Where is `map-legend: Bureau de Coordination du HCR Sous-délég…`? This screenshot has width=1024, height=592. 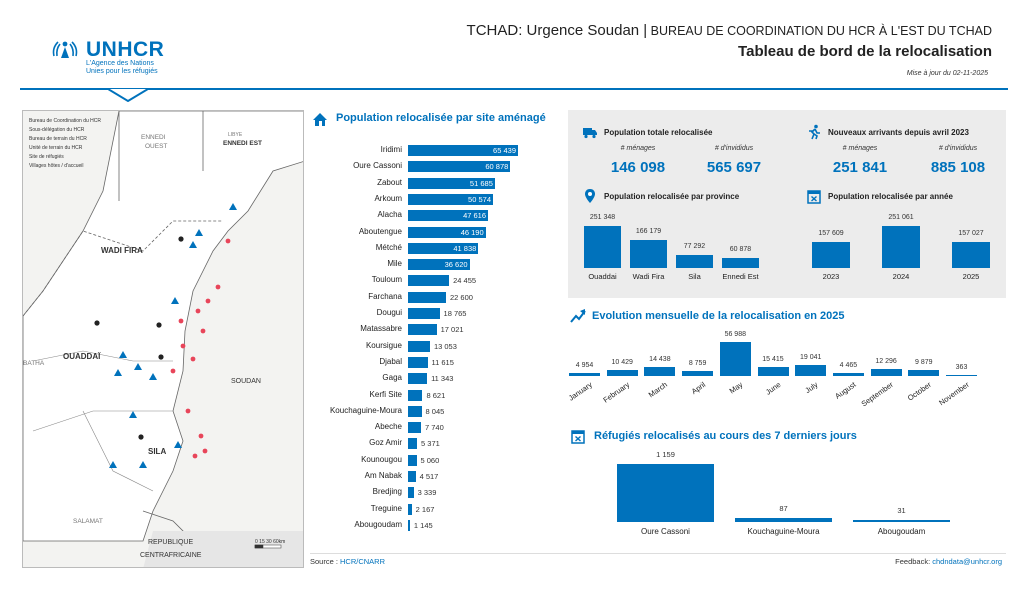
map-legend: Bureau de Coordination du HCR Sous-délég… is located at coordinates (65, 144).